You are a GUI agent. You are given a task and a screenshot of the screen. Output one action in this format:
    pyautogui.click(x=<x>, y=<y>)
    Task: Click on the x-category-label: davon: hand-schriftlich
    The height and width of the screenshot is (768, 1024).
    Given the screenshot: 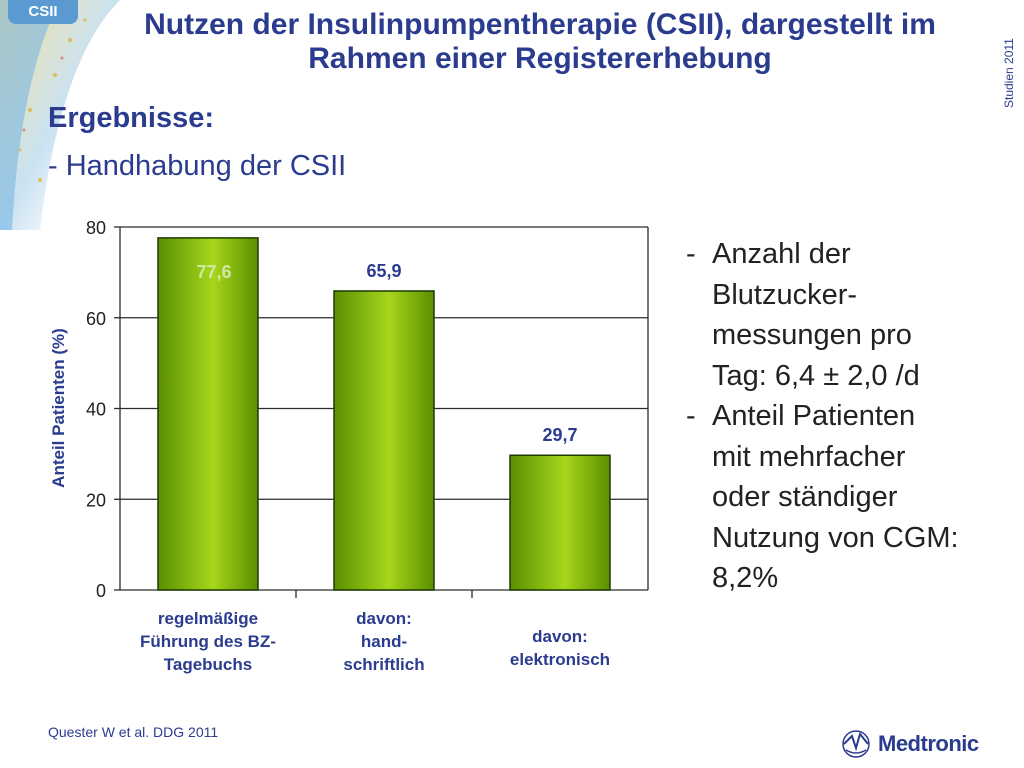 What is the action you would take?
    pyautogui.click(x=383, y=641)
    